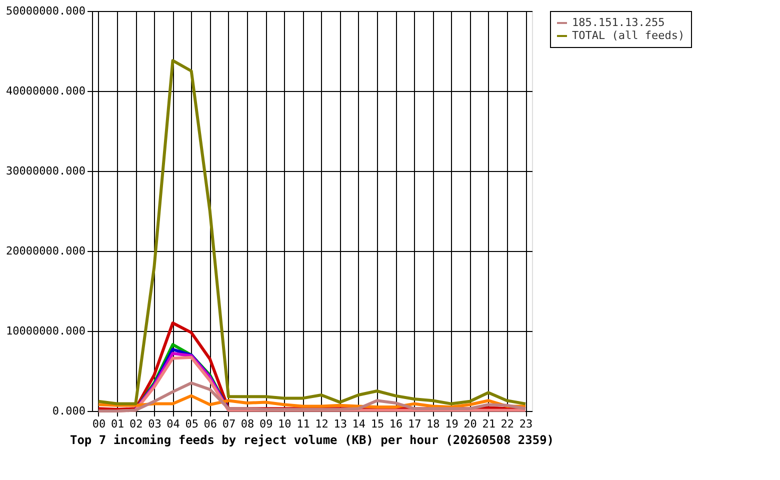 The width and height of the screenshot is (780, 480). I want to click on text: Top 7 incoming feeds by reject volume (KB) per hour (20260508 2359), so click(312, 440).